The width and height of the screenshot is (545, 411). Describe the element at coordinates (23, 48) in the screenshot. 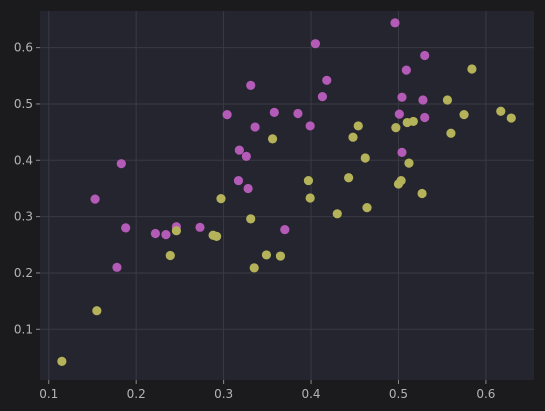

I see `y-tick-label: 0.6` at that location.